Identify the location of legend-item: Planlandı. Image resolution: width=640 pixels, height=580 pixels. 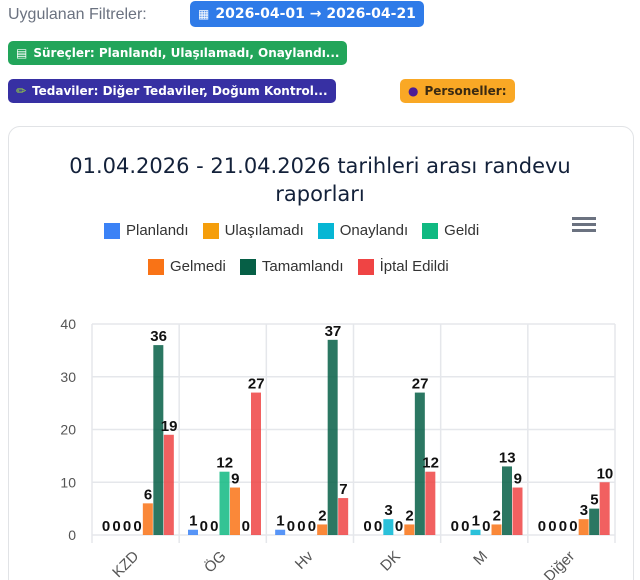
(146, 230).